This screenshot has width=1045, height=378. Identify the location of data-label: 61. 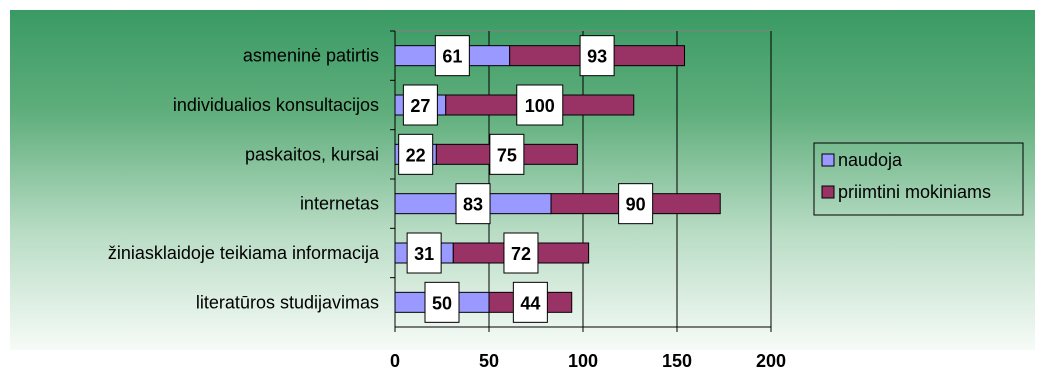
(452, 57).